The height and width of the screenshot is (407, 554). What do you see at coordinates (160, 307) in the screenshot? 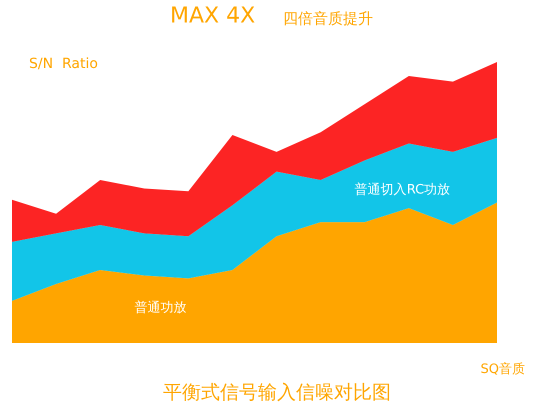
I see `series-label: 普通功放` at bounding box center [160, 307].